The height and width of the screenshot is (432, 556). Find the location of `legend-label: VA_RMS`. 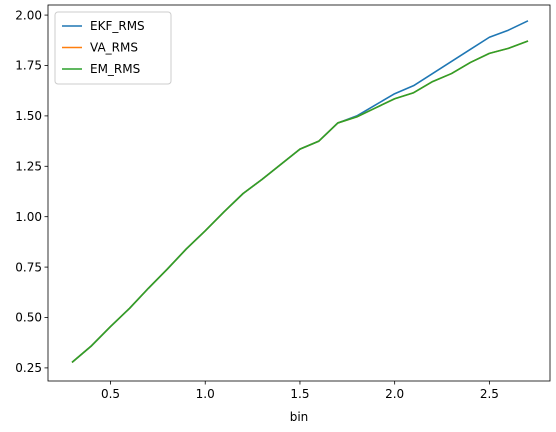

legend-label: VA_RMS is located at coordinates (114, 48).